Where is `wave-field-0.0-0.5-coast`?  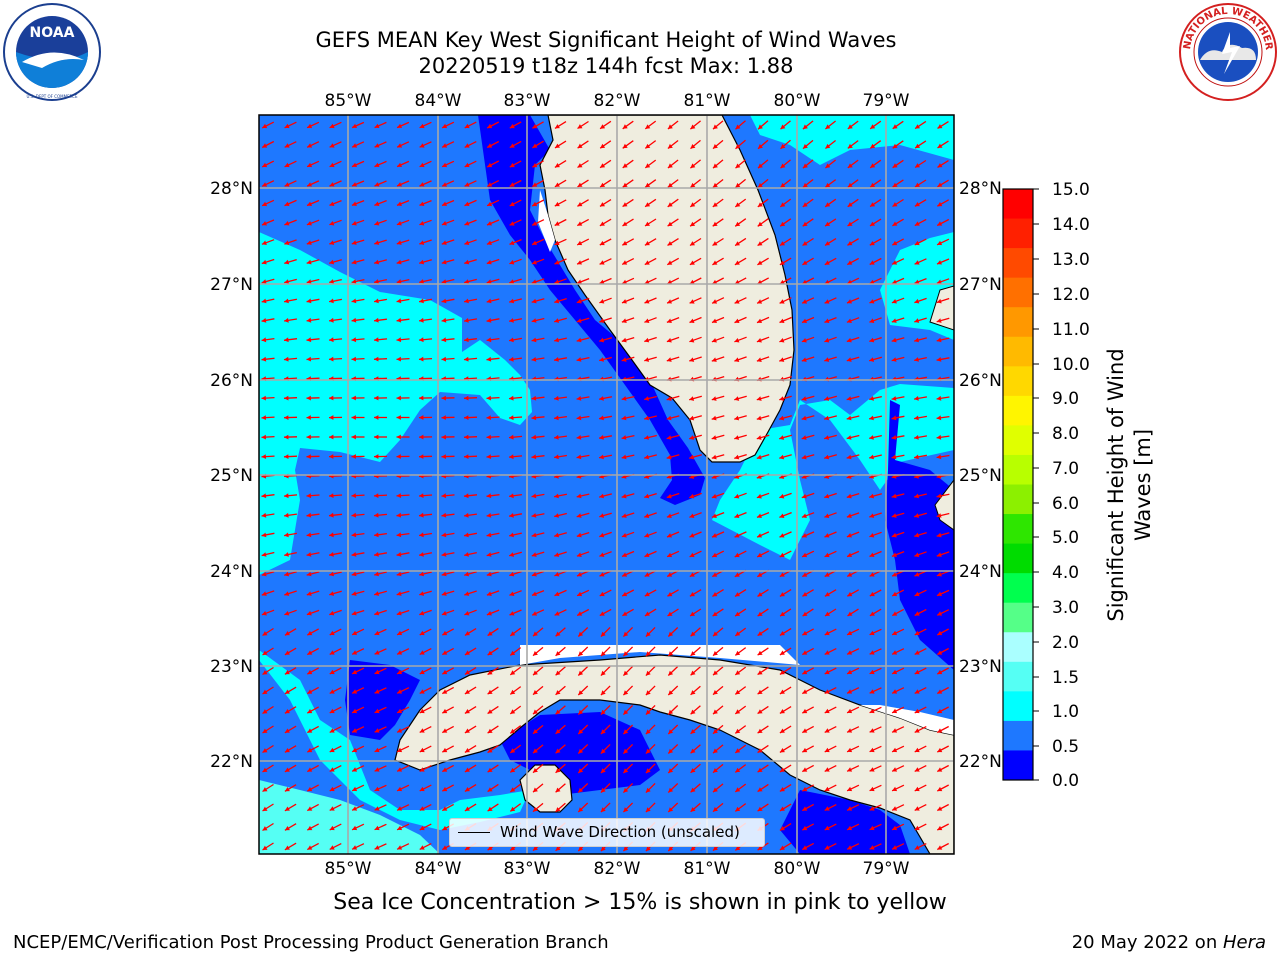 wave-field-0.0-0.5-coast is located at coordinates (591, 310).